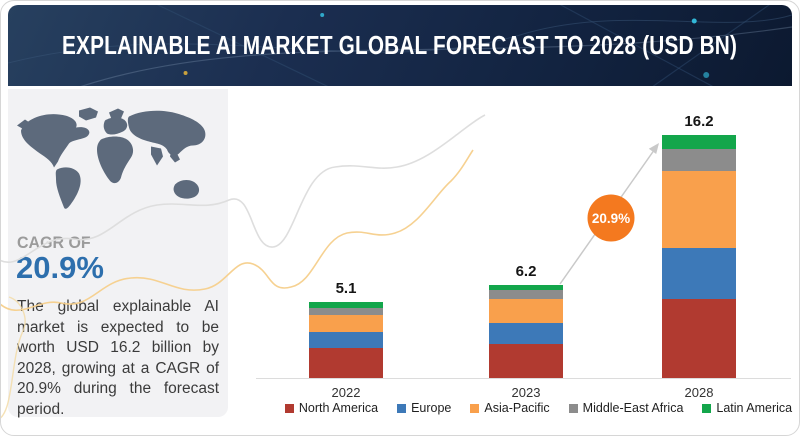  Describe the element at coordinates (526, 271) in the screenshot. I see `bar-total-label-2023: 6.2` at that location.